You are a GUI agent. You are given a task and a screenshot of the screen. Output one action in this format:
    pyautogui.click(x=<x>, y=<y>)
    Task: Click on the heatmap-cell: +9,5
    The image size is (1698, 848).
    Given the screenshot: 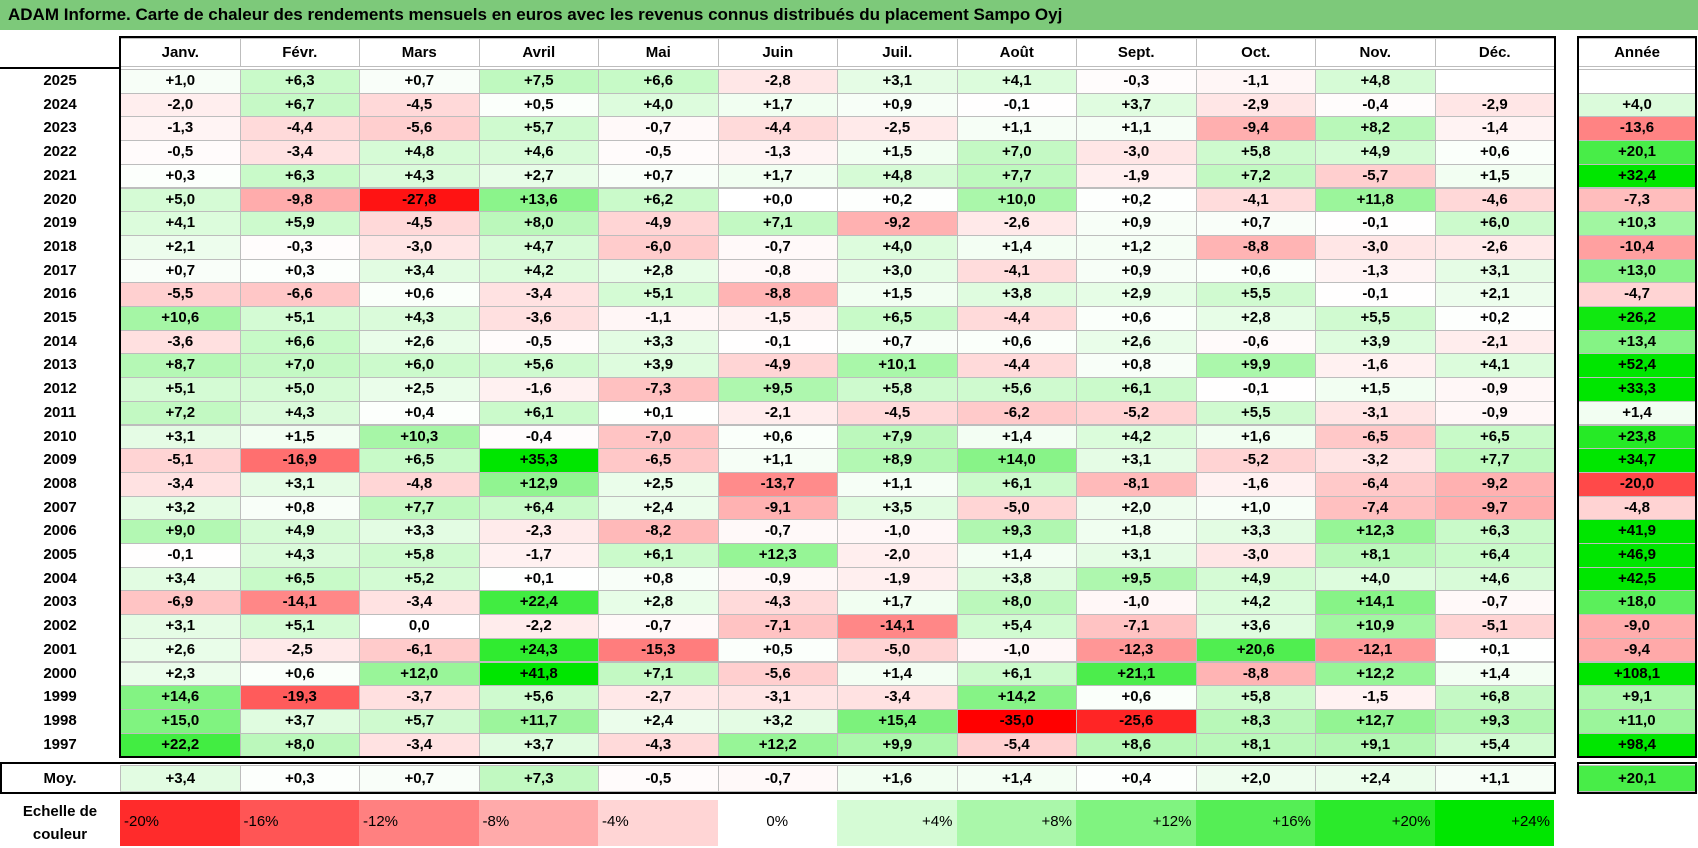 What is the action you would take?
    pyautogui.click(x=1136, y=579)
    